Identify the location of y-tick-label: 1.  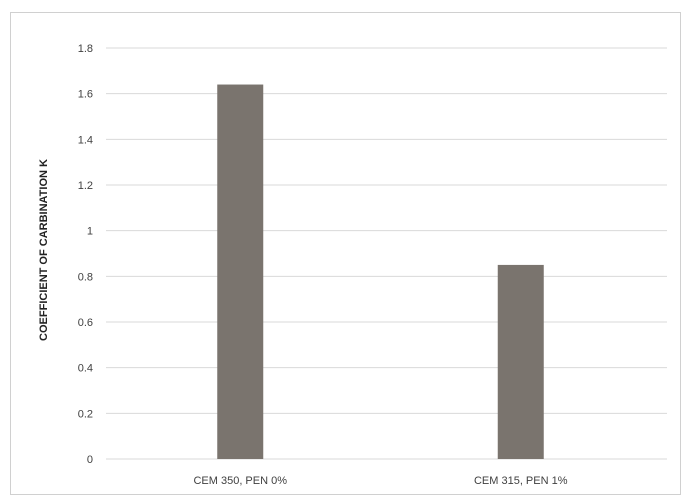
(90, 232).